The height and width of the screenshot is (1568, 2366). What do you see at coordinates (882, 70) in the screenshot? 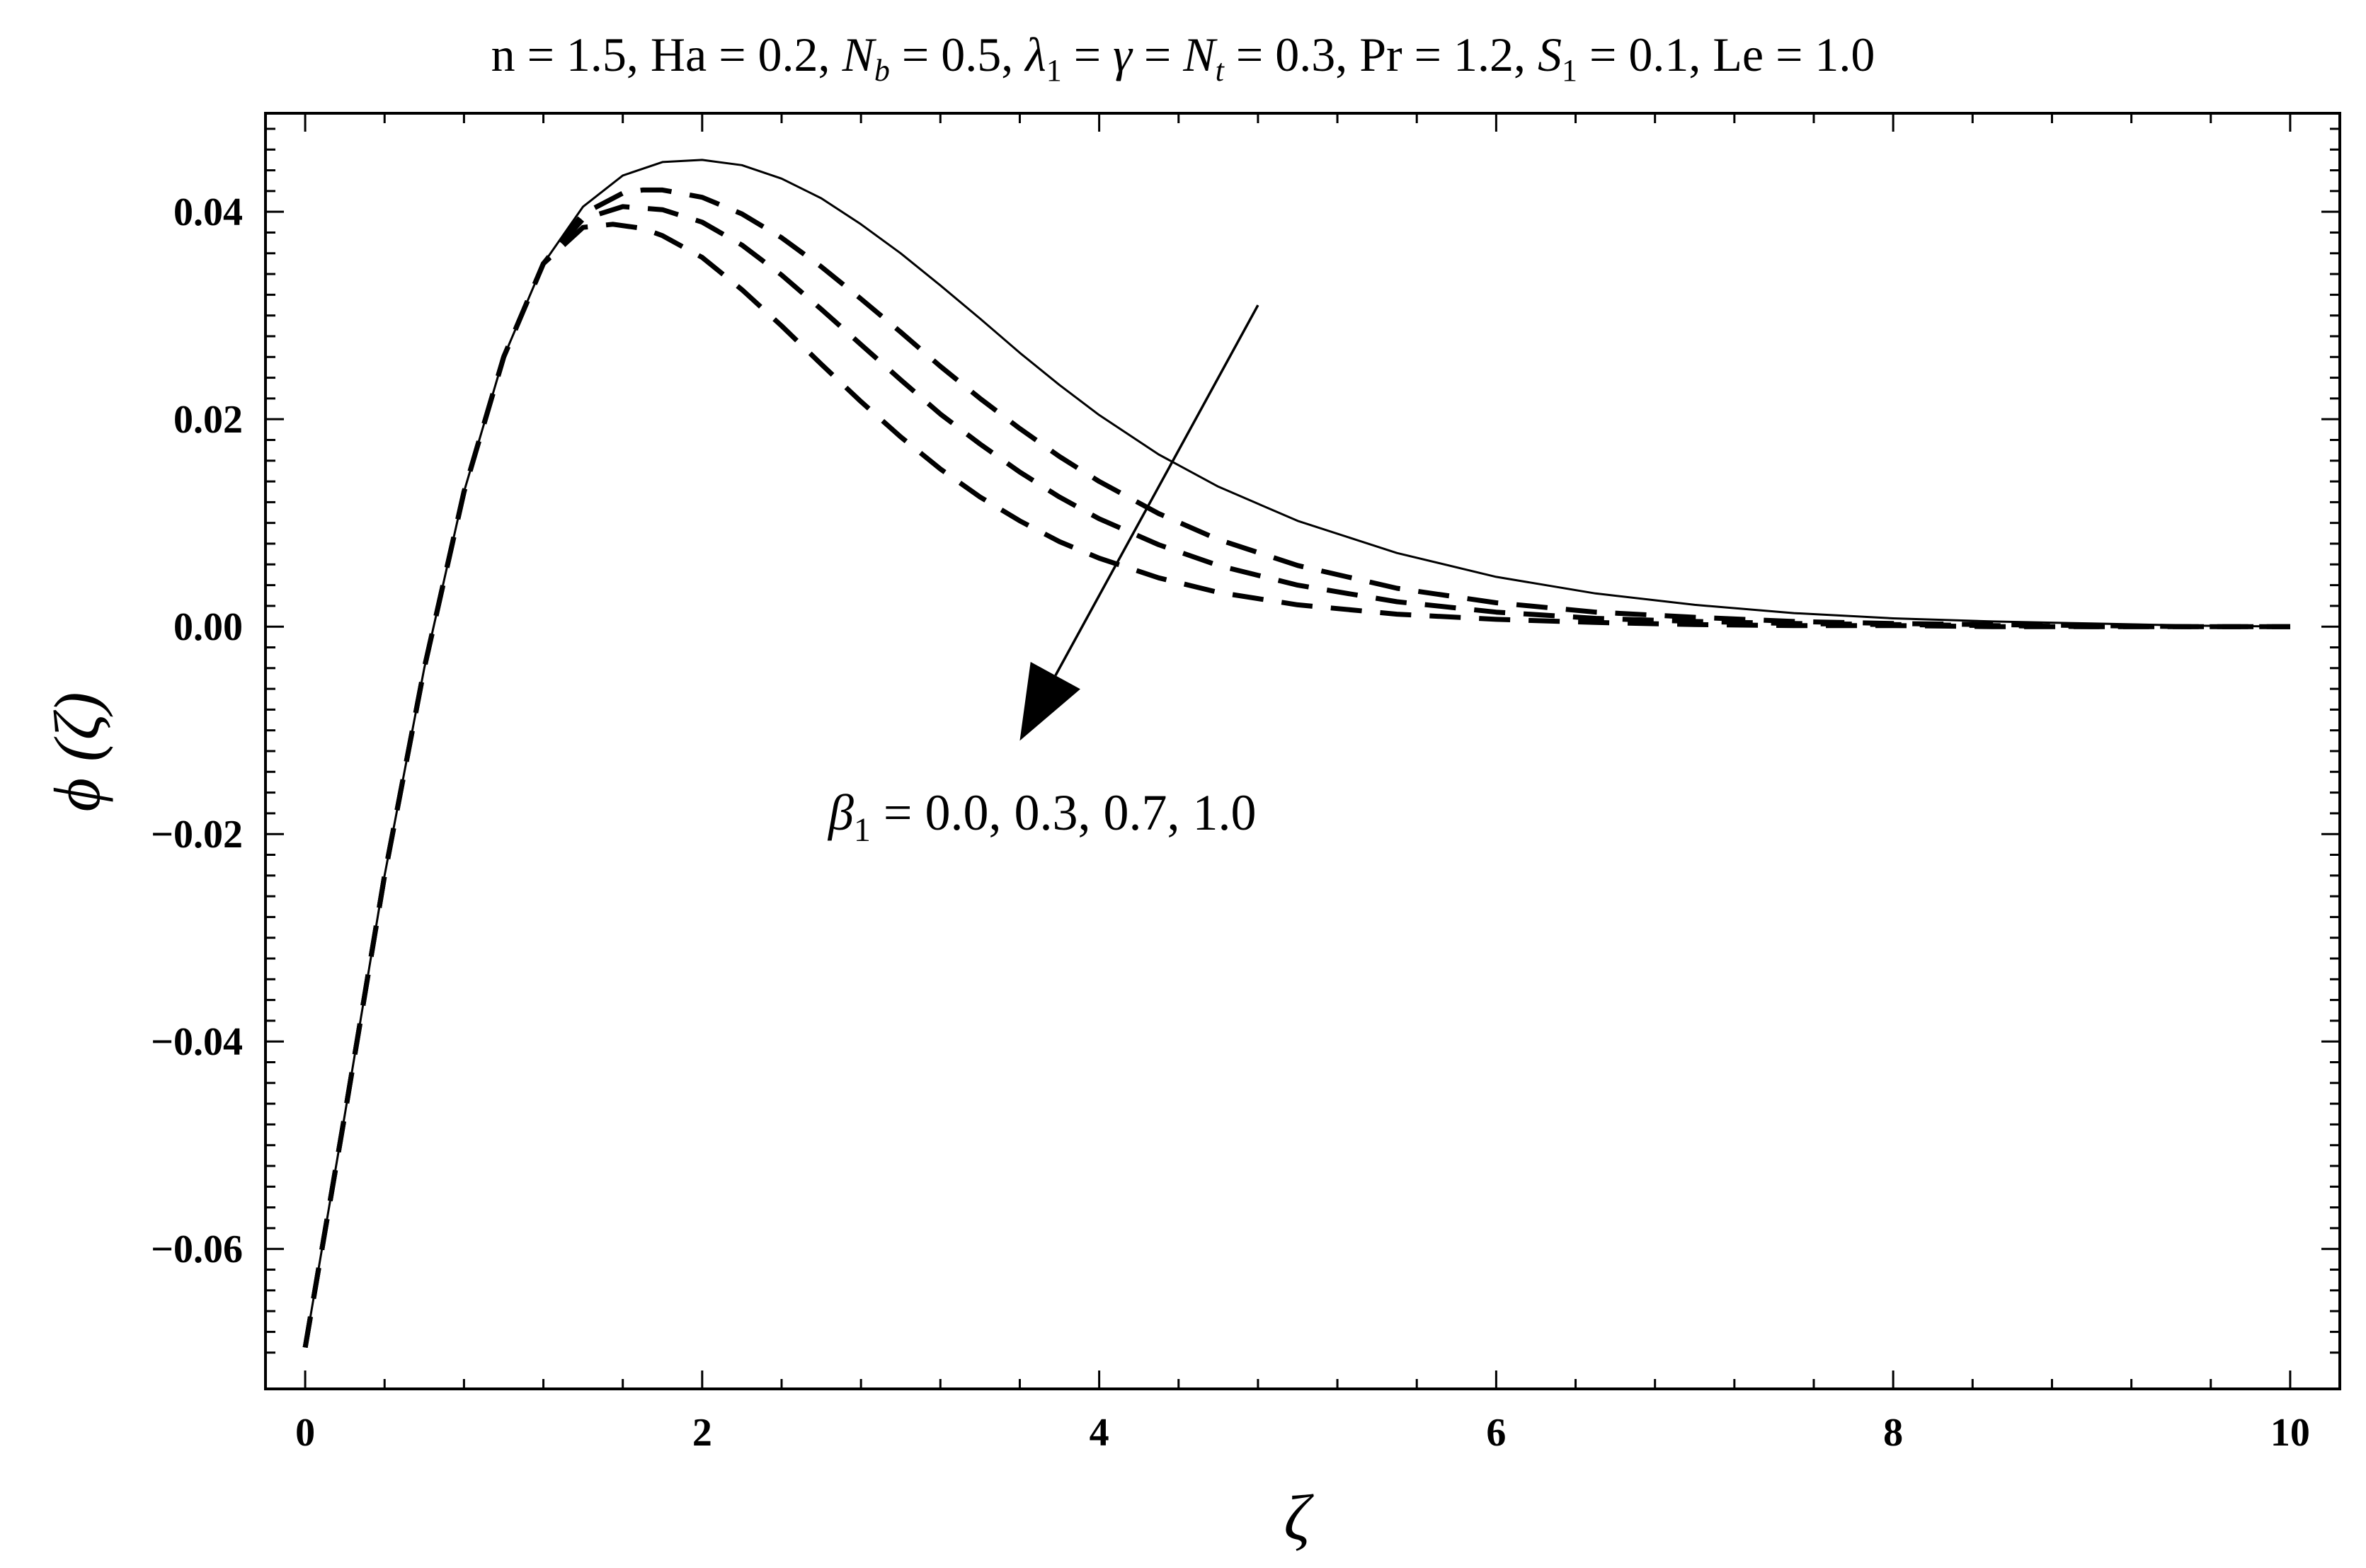
I see `title-part-2-sub: b` at bounding box center [882, 70].